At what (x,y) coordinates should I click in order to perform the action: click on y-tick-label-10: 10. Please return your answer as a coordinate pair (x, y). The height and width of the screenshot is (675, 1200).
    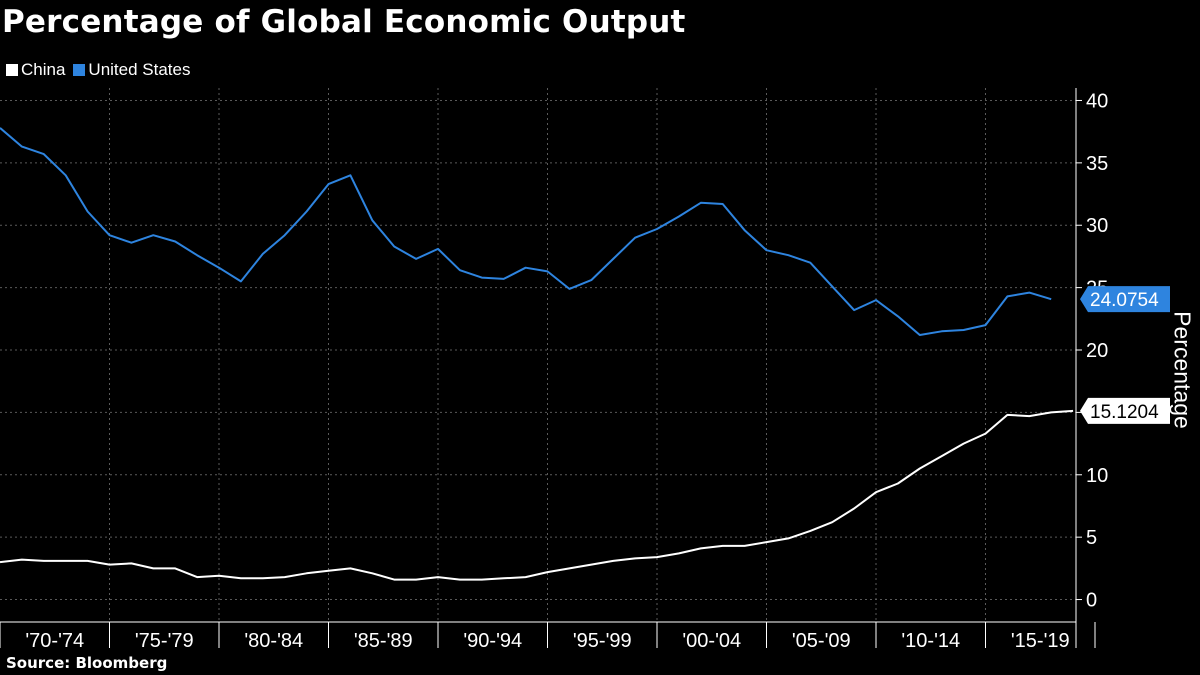
    Looking at the image, I should click on (1097, 476).